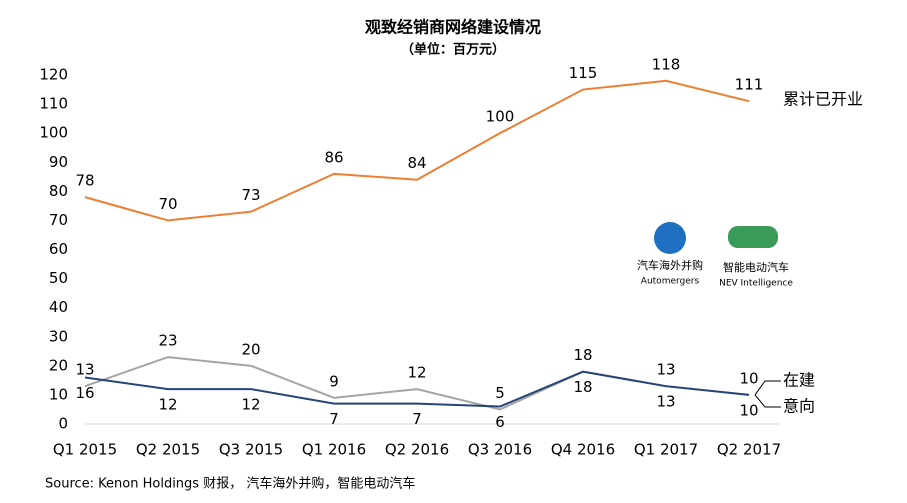 This screenshot has width=907, height=503. Describe the element at coordinates (58, 307) in the screenshot. I see `y-tick-label: 40` at that location.